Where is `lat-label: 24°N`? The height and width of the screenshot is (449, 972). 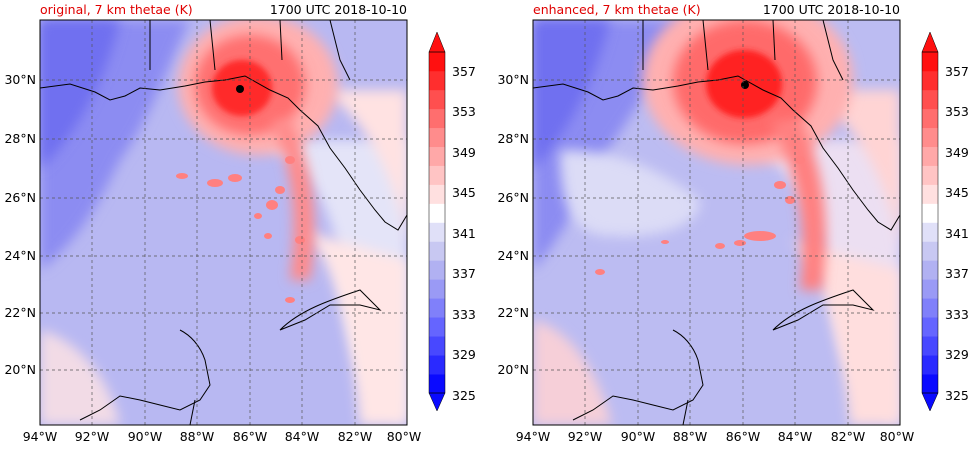
lat-label: 24°N is located at coordinates (20, 255).